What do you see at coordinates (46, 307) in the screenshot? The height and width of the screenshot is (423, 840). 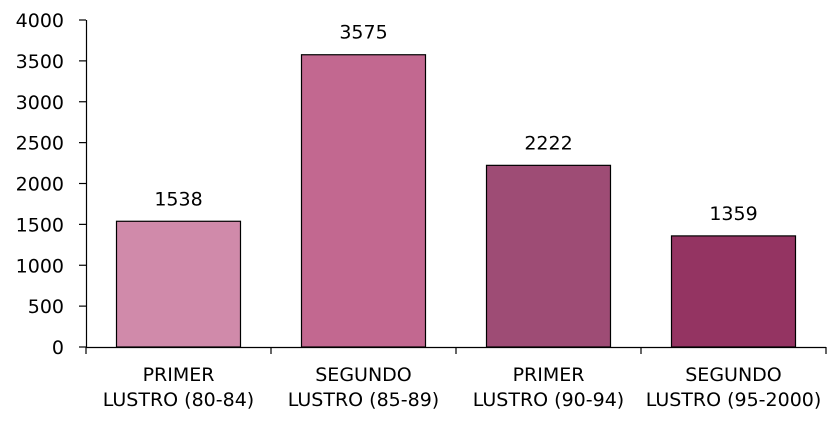 I see `y-tick-label: 500` at bounding box center [46, 307].